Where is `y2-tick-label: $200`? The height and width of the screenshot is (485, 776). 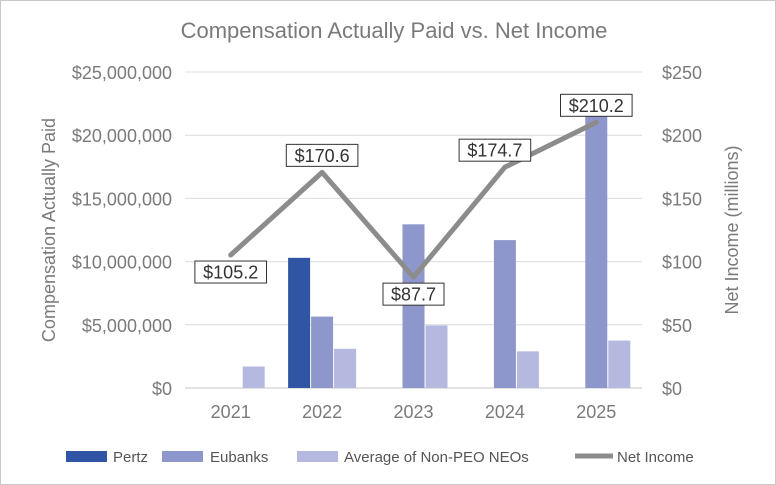 y2-tick-label: $200 is located at coordinates (682, 136).